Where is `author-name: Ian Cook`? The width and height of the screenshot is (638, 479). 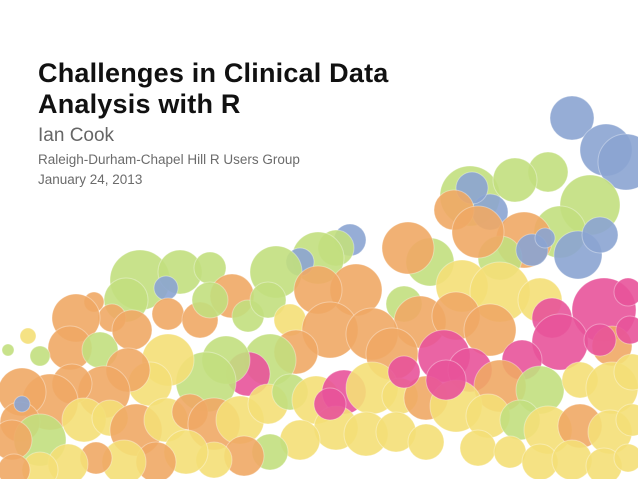
author-name: Ian Cook is located at coordinates (76, 135).